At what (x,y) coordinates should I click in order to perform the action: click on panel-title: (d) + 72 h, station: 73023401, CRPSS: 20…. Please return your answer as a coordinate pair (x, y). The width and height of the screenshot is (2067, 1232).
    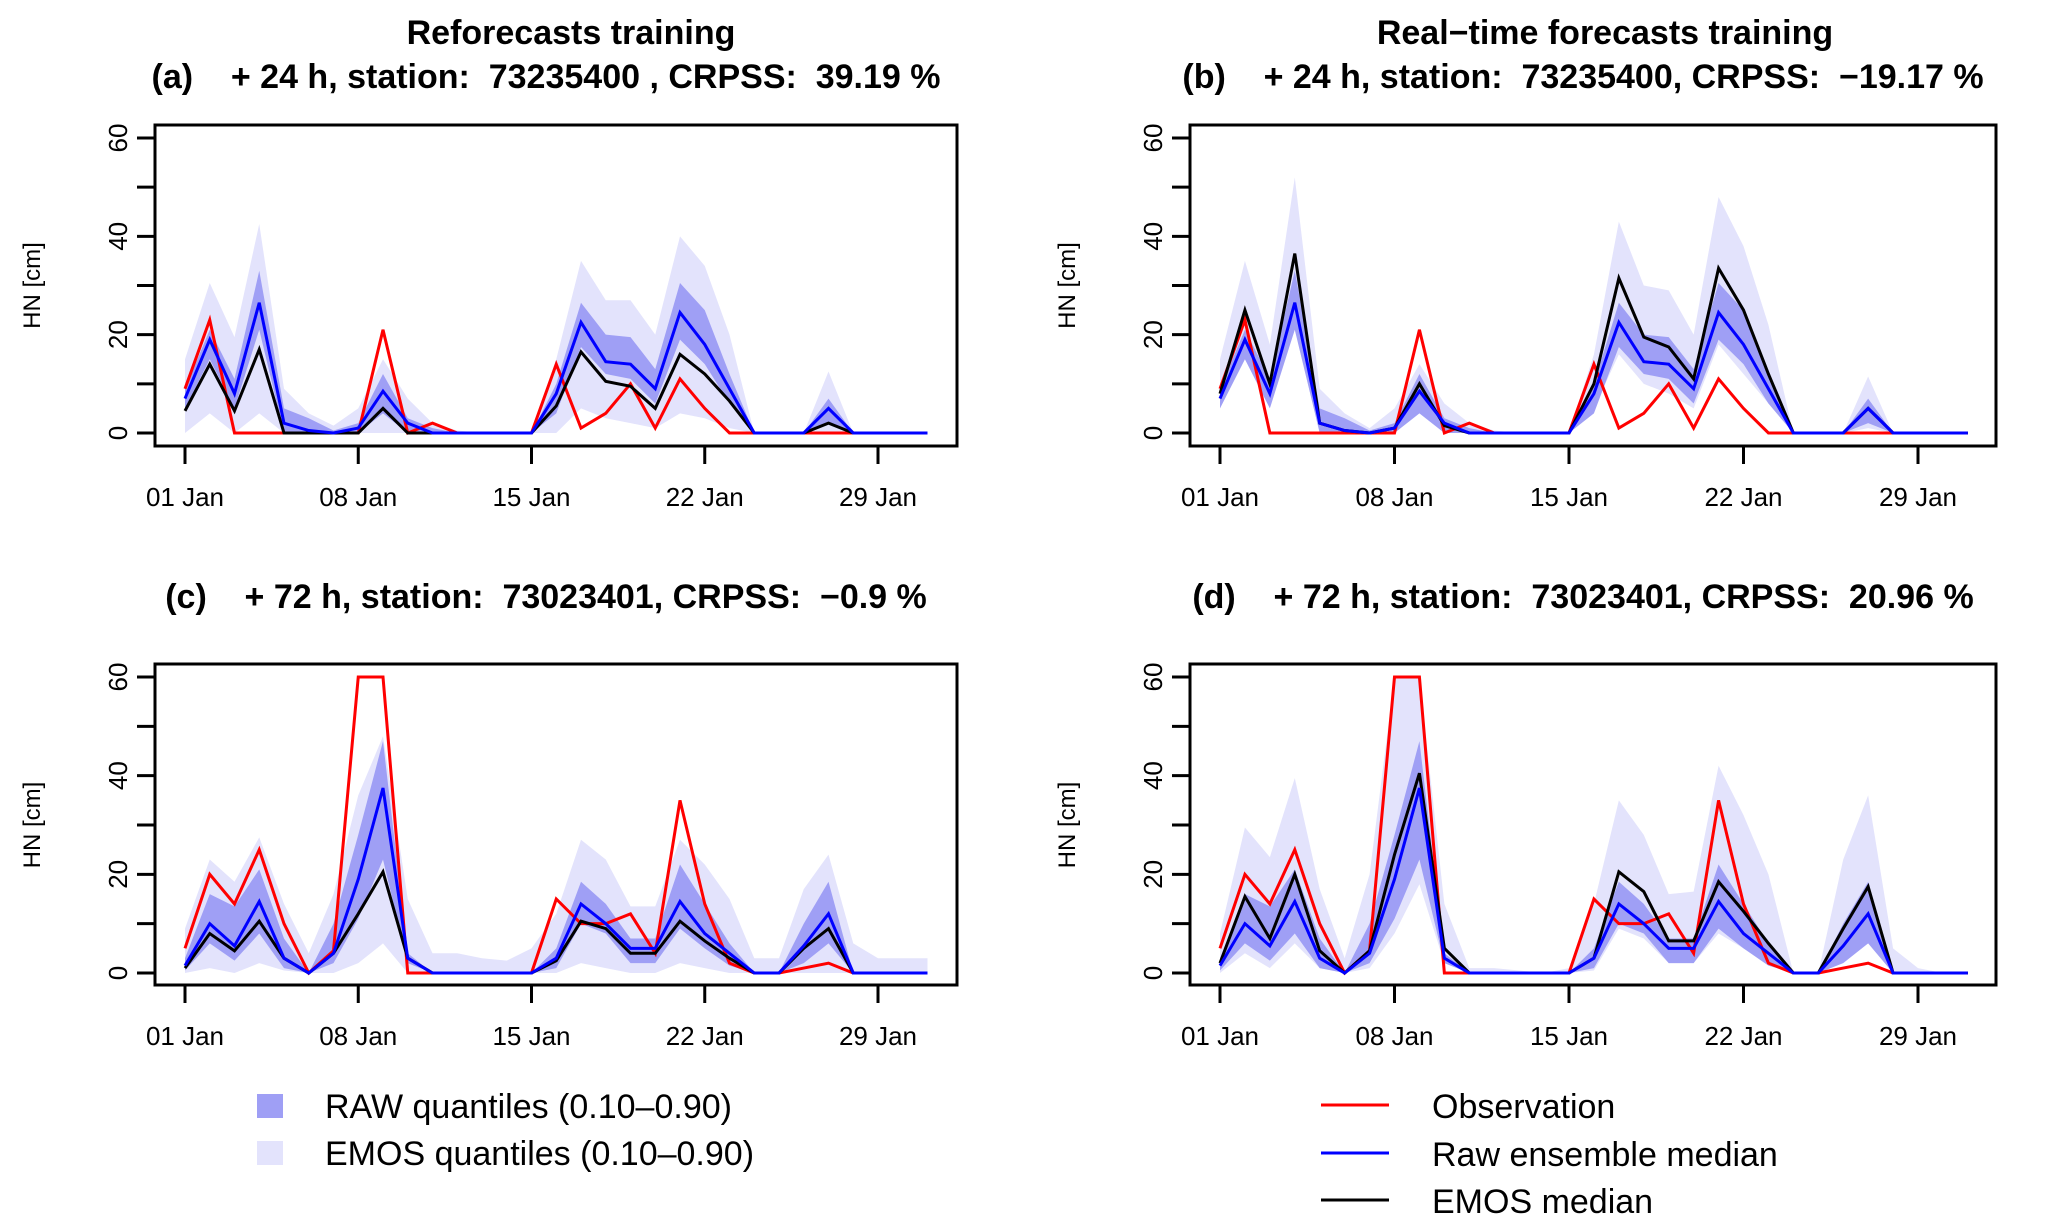
    Looking at the image, I should click on (1582, 597).